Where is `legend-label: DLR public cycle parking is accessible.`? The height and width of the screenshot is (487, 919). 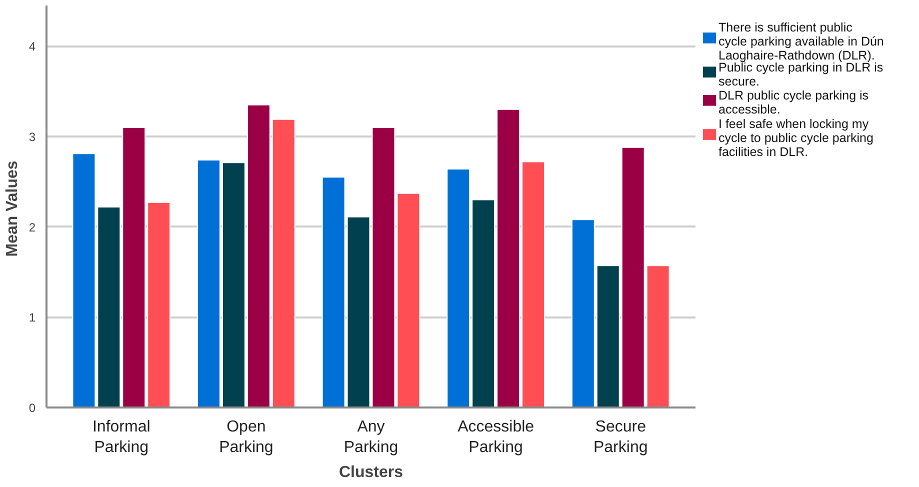 legend-label: DLR public cycle parking is accessible. is located at coordinates (793, 102).